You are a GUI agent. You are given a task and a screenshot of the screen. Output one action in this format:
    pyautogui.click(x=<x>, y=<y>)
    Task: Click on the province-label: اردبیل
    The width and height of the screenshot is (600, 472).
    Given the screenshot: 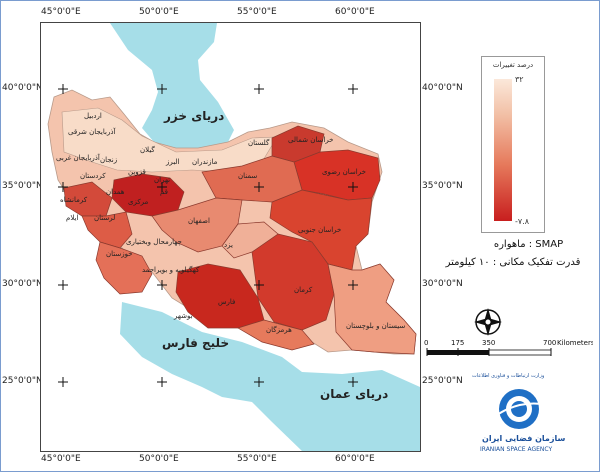 What is the action you would take?
    pyautogui.click(x=93, y=116)
    